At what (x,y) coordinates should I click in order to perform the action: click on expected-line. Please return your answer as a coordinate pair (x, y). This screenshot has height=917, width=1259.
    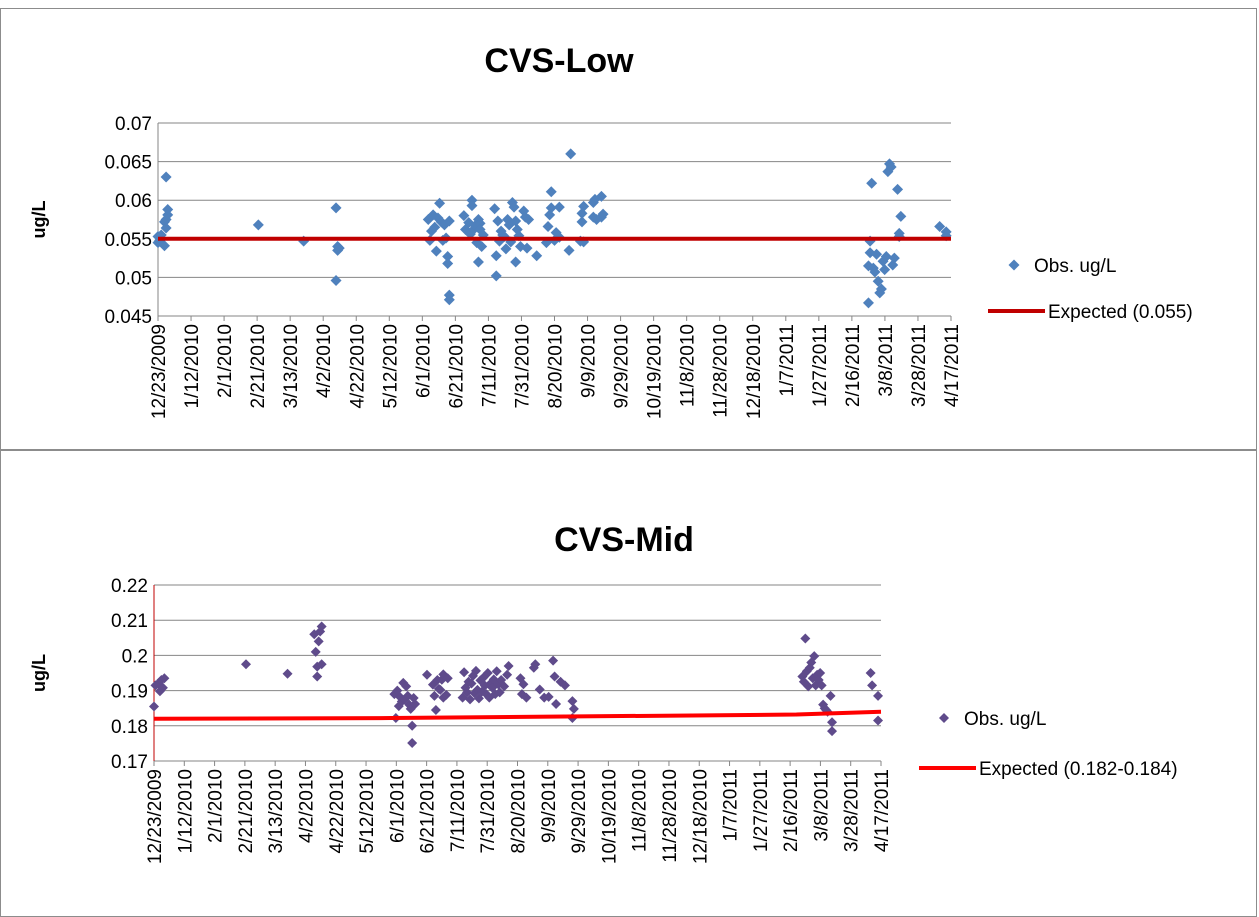
    Looking at the image, I should click on (517, 715).